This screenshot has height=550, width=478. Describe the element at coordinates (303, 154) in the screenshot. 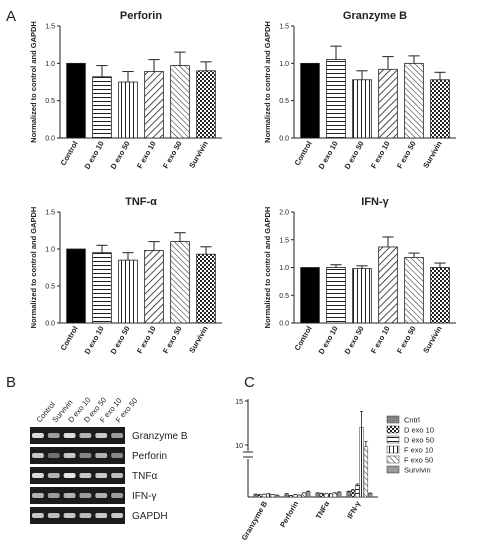

I see `x-category-label: Control` at that location.